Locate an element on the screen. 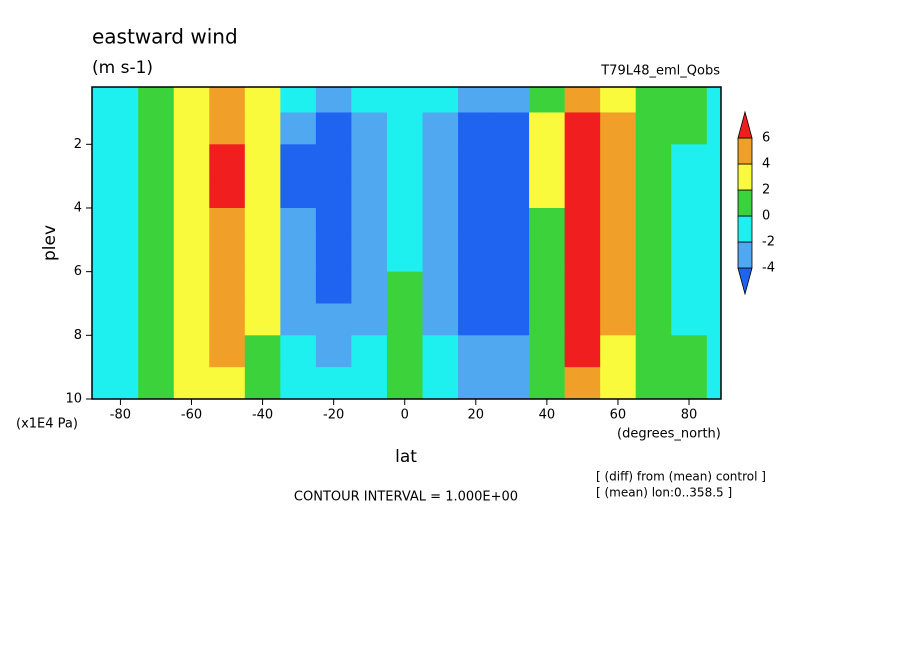 The image size is (904, 654). note: [ (mean) lon:0..358.5 ] is located at coordinates (664, 493).